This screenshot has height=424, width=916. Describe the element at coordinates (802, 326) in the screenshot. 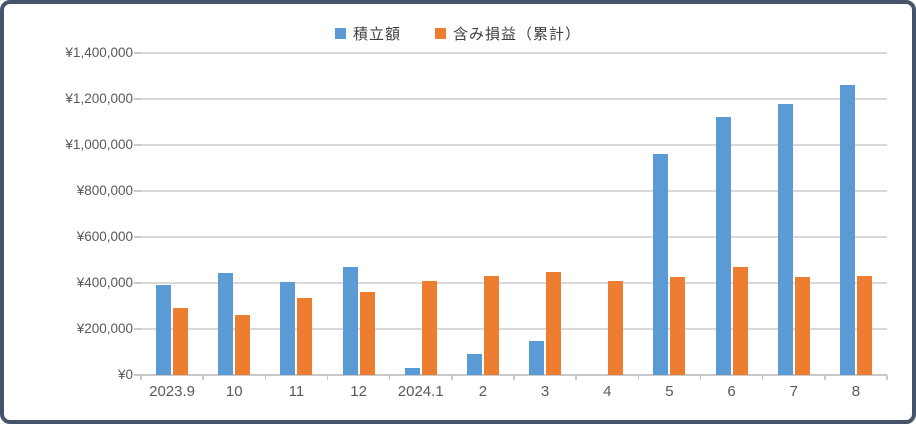

I see `bar-series1-cat10` at that location.